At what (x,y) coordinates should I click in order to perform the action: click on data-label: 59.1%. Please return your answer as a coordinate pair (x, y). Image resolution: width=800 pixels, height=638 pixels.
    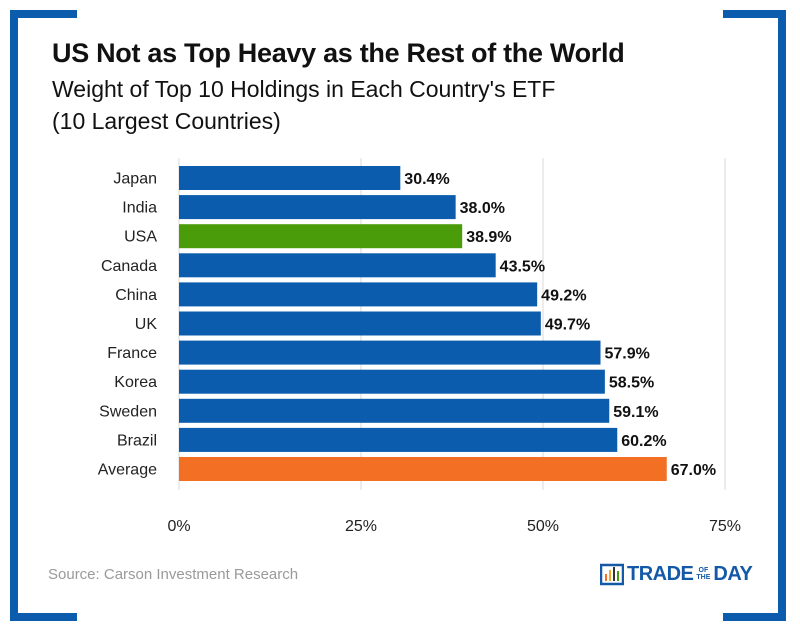
    Looking at the image, I should click on (635, 412).